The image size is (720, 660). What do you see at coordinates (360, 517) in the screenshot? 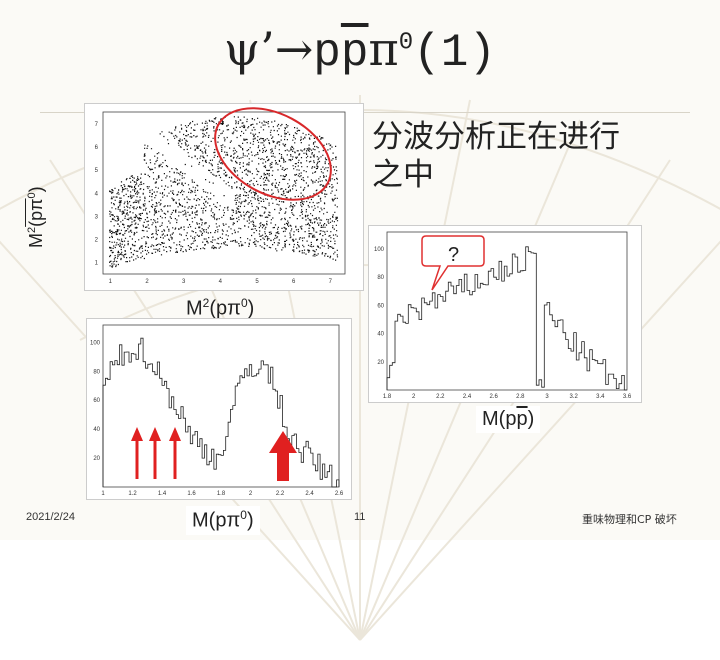
I see `footer-page-number: 11` at bounding box center [360, 517].